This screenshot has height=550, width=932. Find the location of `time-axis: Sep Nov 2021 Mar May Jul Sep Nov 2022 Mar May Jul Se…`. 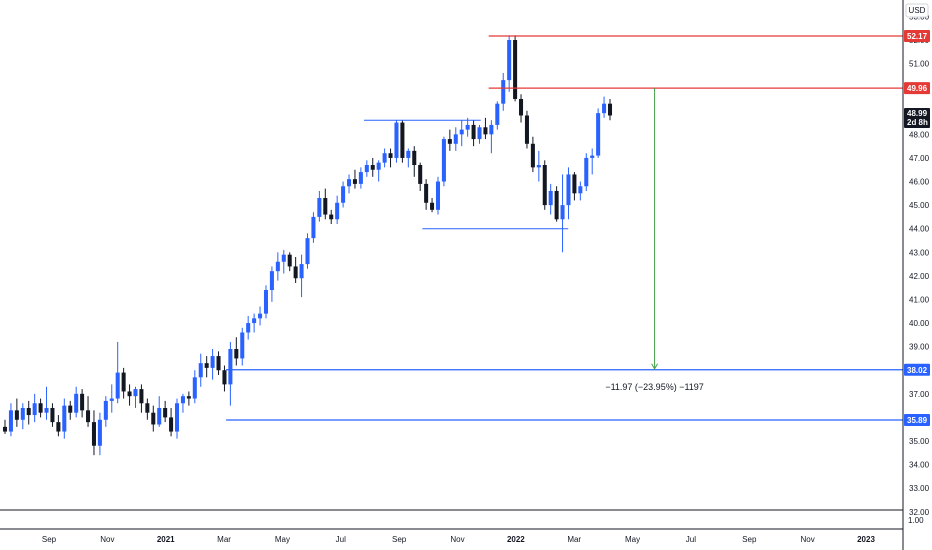

time-axis: Sep Nov 2021 Mar May Jul Sep Nov 2022 Mar May Jul Se… is located at coordinates (459, 539).